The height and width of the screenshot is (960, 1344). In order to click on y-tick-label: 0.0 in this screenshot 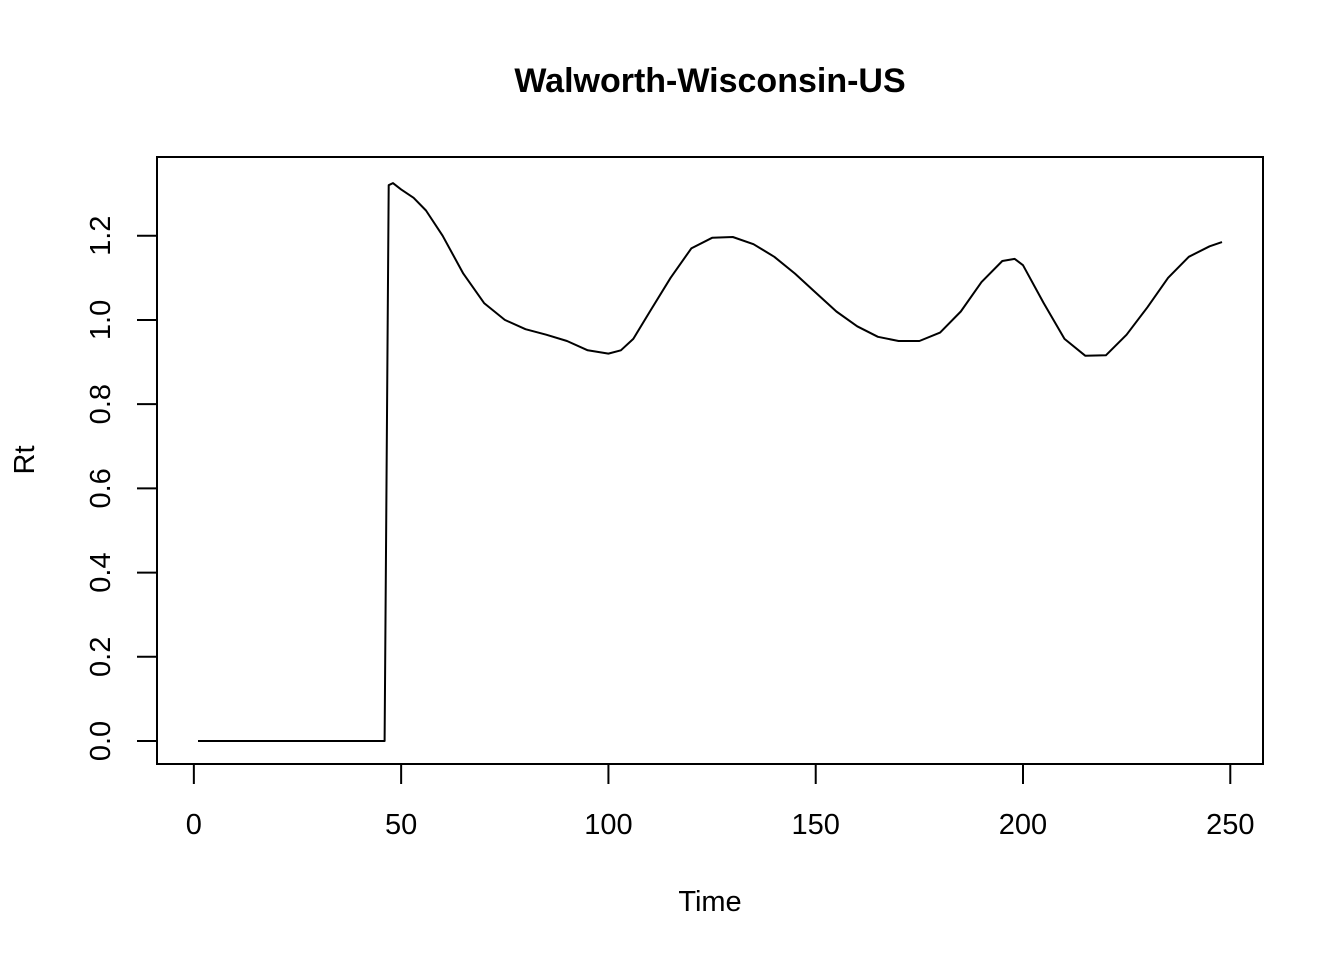, I will do `click(101, 741)`.